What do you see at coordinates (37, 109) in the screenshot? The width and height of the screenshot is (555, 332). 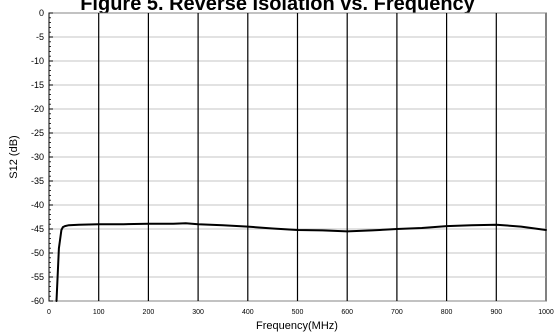 I see `y-tick-label: -20` at bounding box center [37, 109].